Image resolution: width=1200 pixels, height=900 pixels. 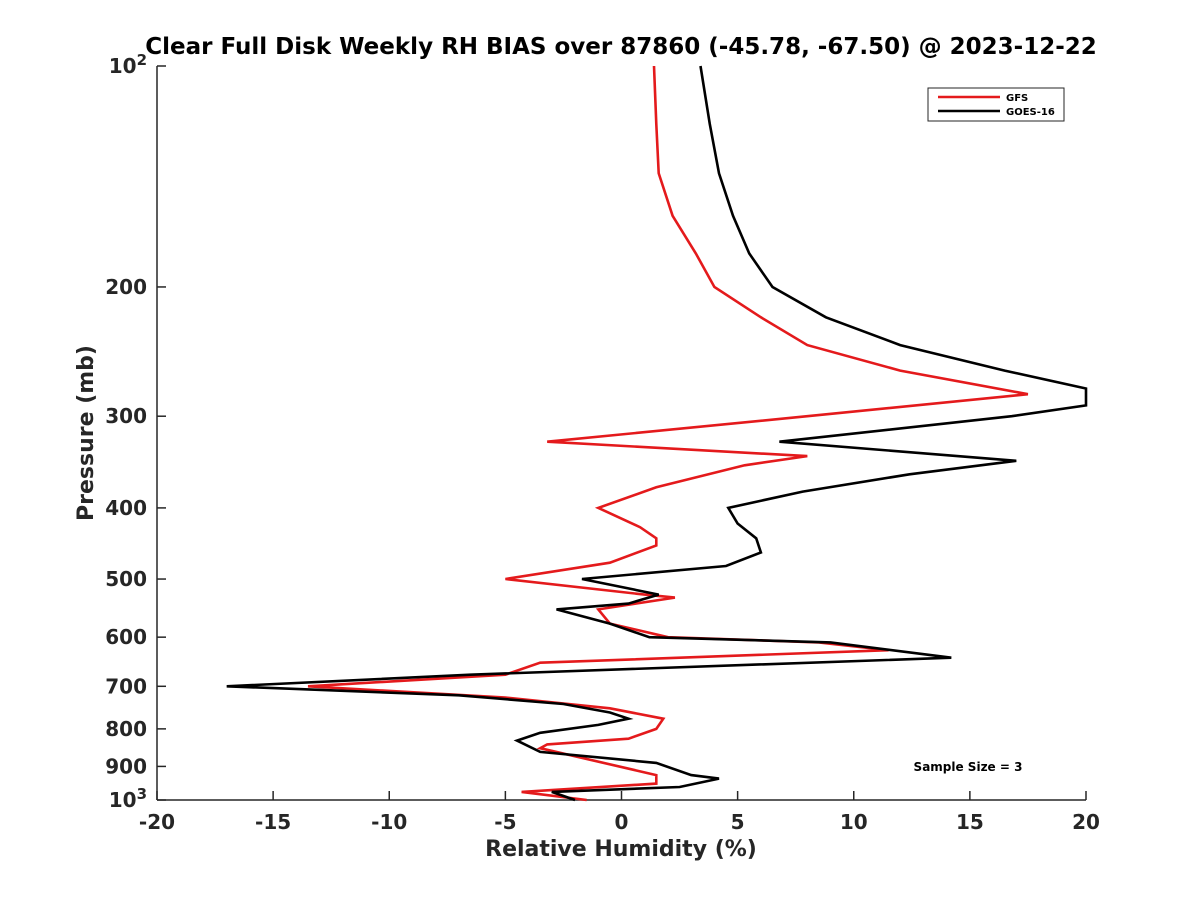 What do you see at coordinates (505, 822) in the screenshot?
I see `x-tick-label: -5` at bounding box center [505, 822].